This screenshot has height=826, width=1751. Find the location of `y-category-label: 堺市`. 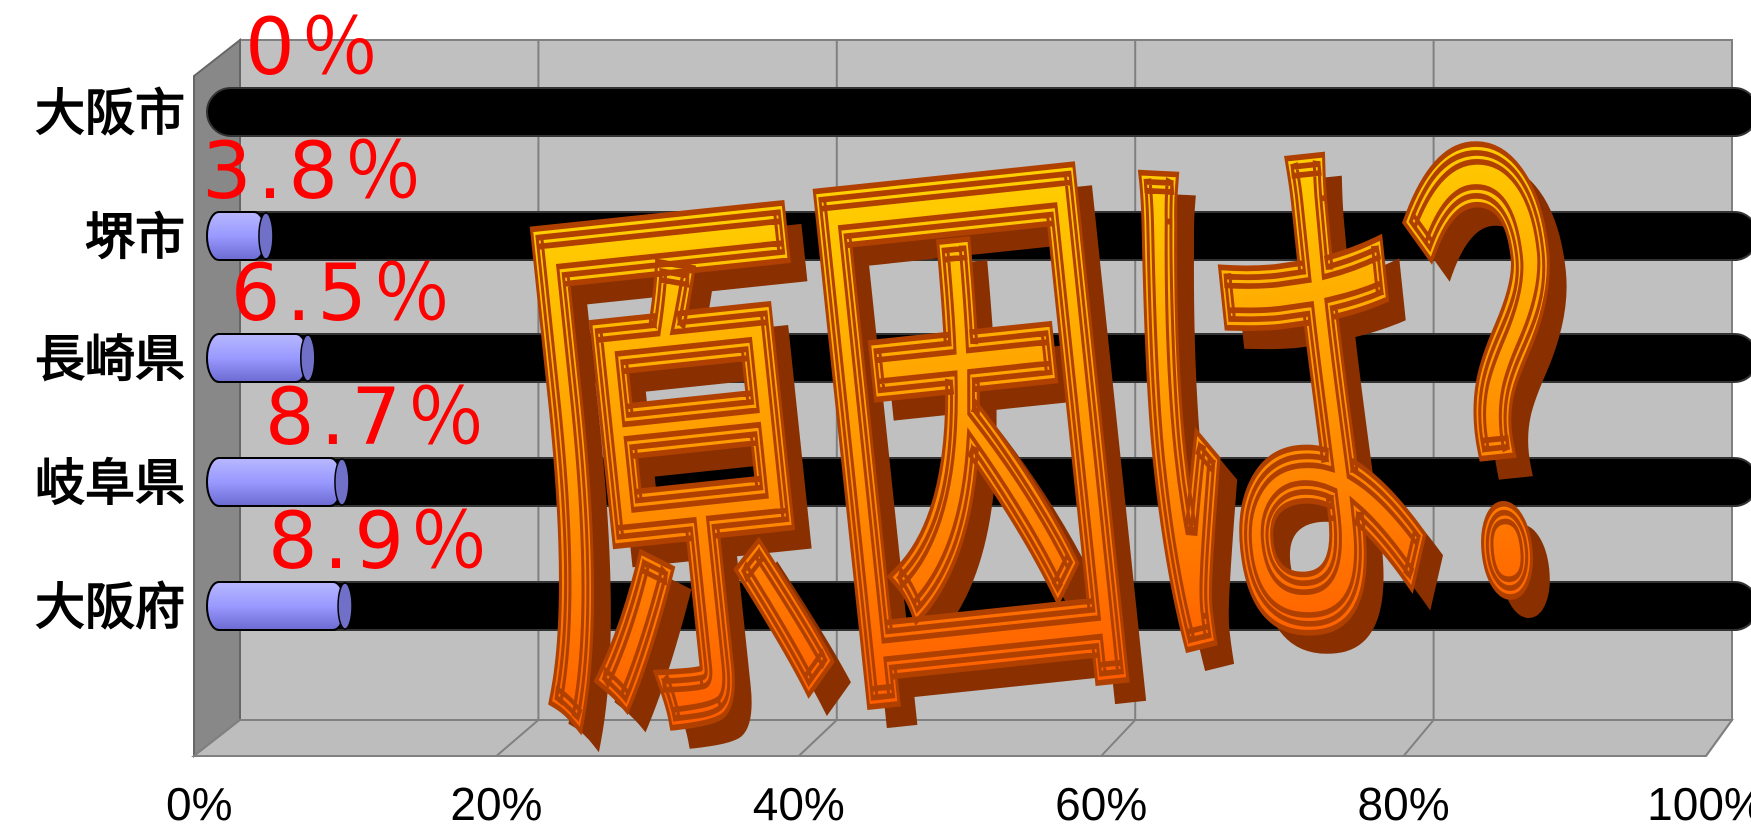

y-category-label: 堺市 is located at coordinates (135, 237).